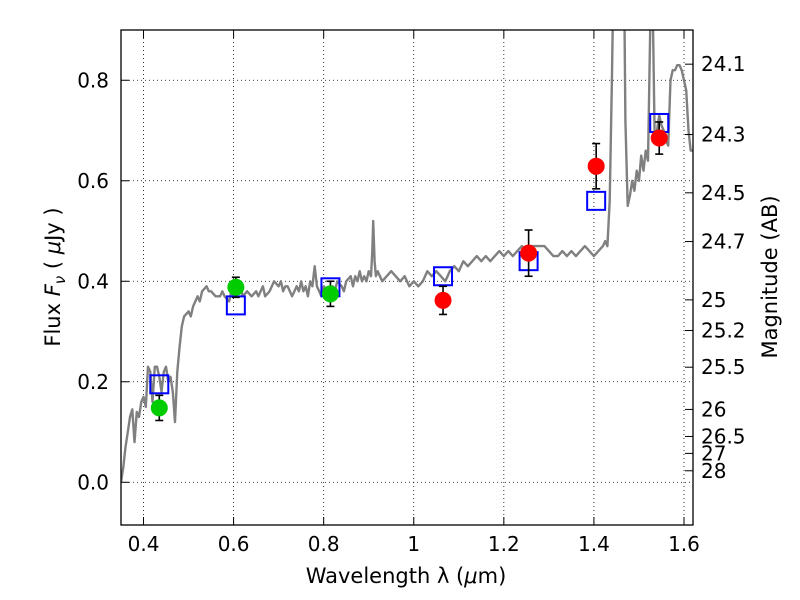  What do you see at coordinates (713, 300) in the screenshot?
I see `y2-tick-label: 25` at bounding box center [713, 300].